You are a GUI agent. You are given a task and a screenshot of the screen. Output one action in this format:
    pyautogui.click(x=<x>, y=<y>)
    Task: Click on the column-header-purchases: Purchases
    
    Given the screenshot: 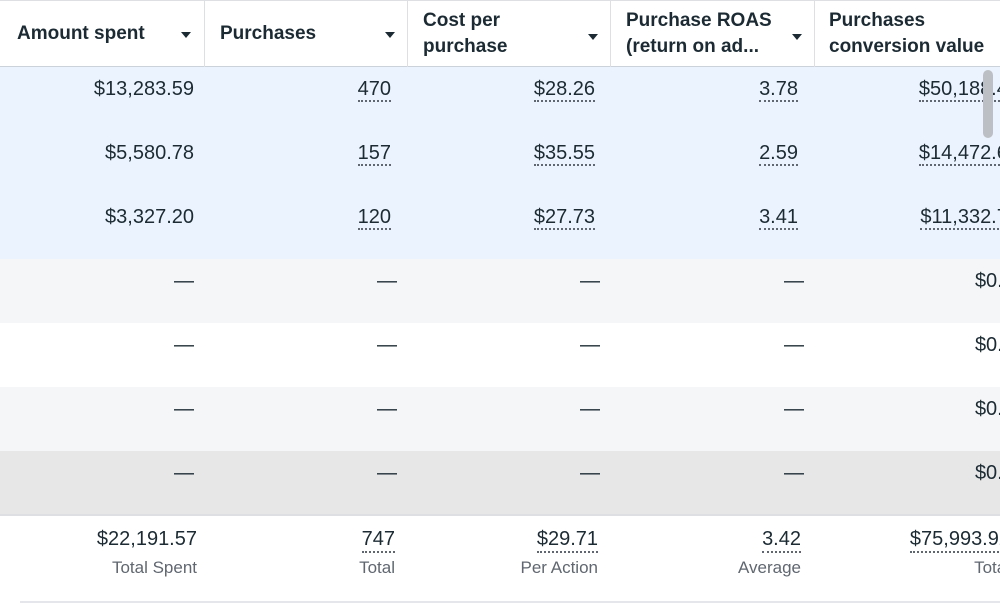 What is the action you would take?
    pyautogui.click(x=306, y=34)
    